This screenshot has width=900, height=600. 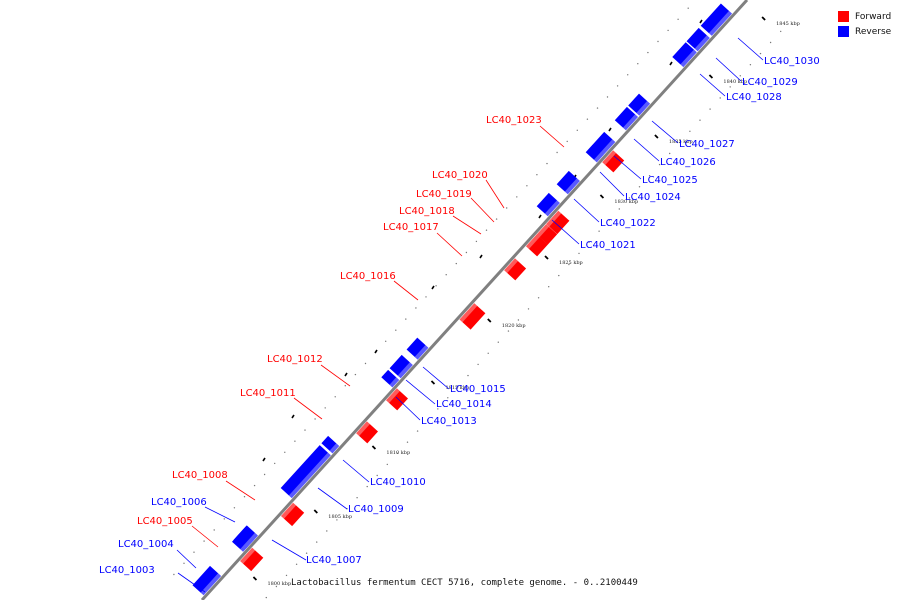 What do you see at coordinates (628, 223) in the screenshot?
I see `gene-label-lc40_1022: LC40_1022` at bounding box center [628, 223].